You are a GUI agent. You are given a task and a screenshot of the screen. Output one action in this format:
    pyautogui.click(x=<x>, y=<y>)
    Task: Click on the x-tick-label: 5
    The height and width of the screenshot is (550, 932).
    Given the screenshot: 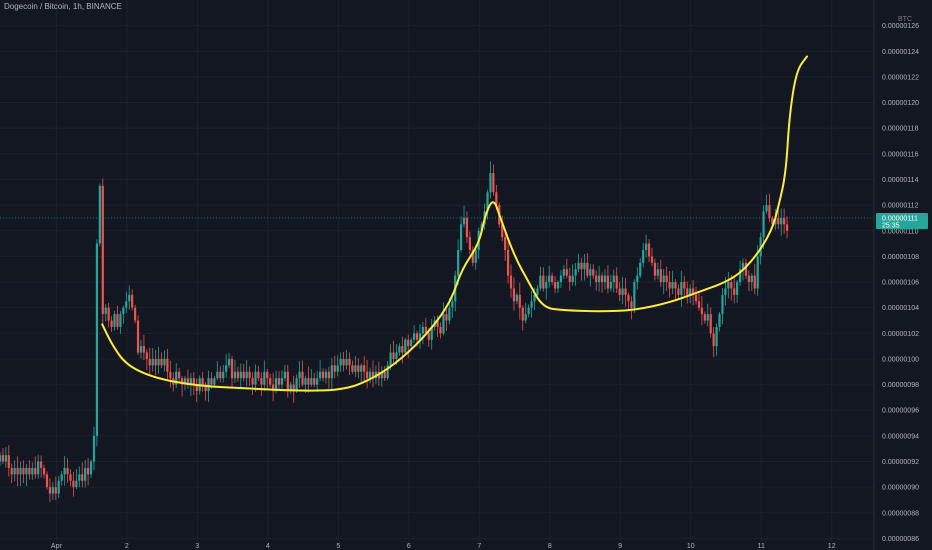 What is the action you would take?
    pyautogui.click(x=338, y=546)
    